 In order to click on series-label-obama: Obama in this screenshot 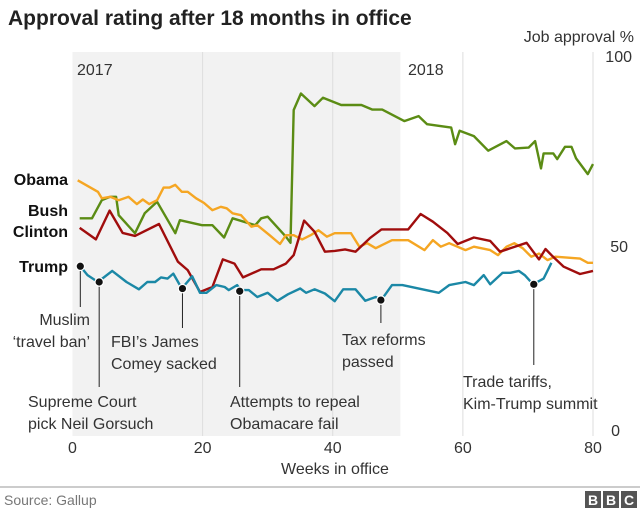, I will do `click(41, 180)`.